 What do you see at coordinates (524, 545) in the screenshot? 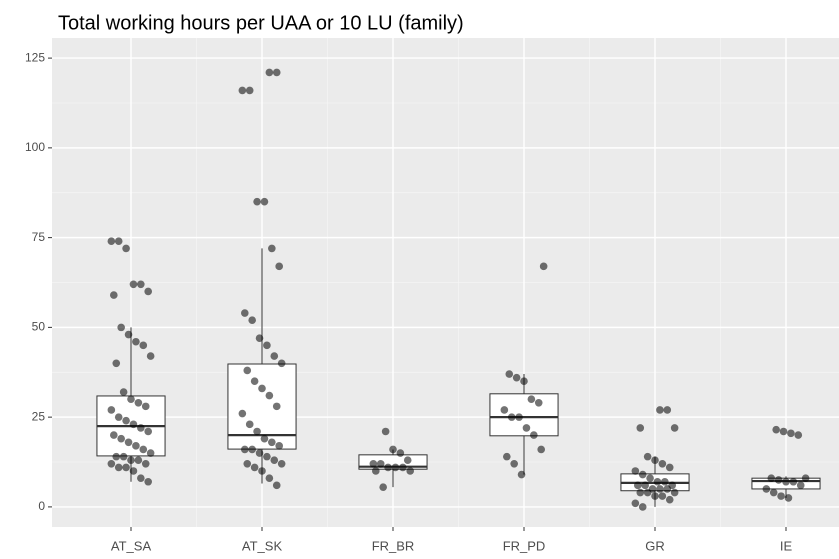
I see `x-tick-label: FR_PD` at bounding box center [524, 545].